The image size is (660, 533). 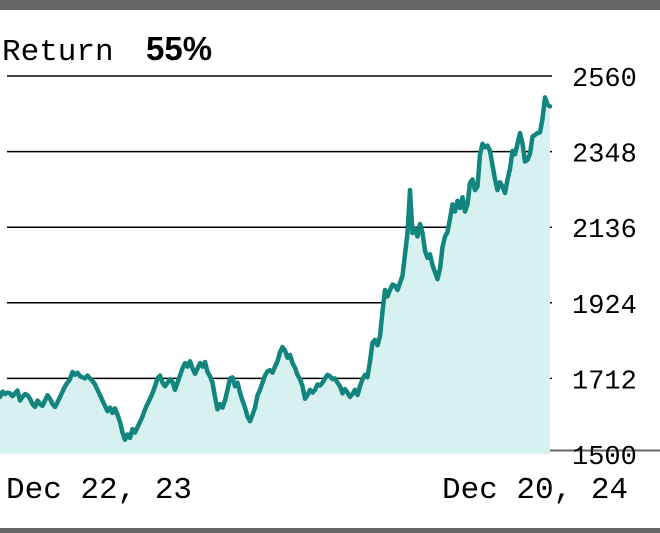 What do you see at coordinates (604, 156) in the screenshot?
I see `y-tick-label: 2348` at bounding box center [604, 156].